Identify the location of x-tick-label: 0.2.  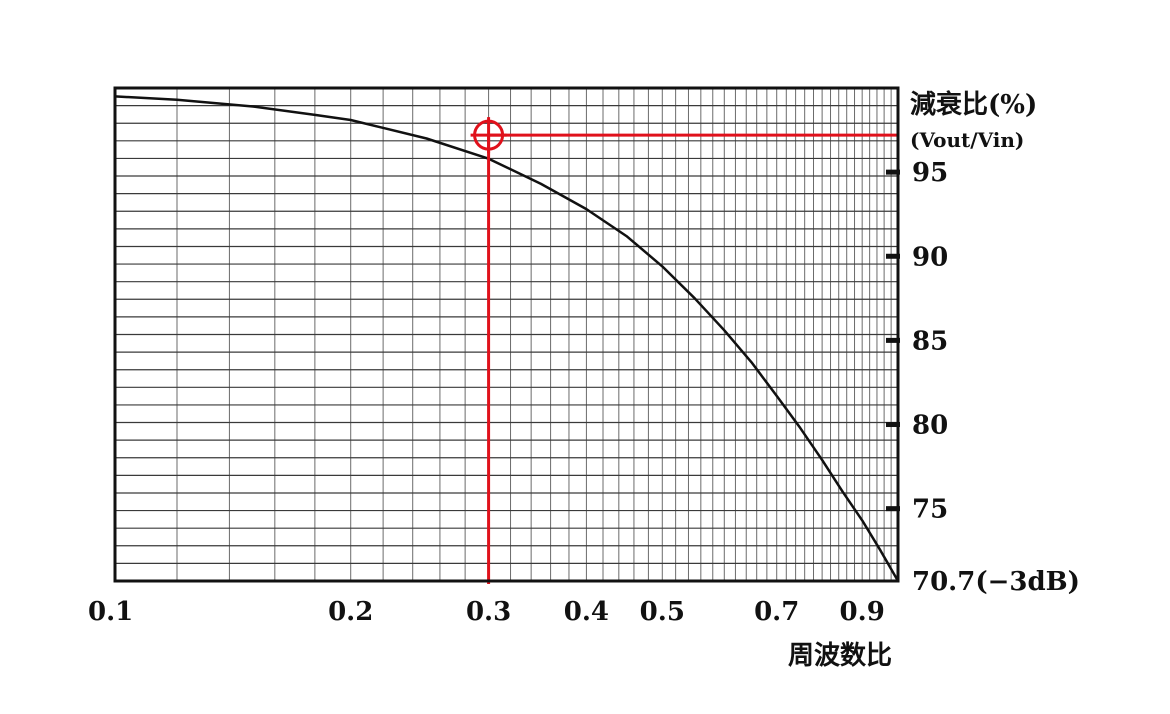
(350, 612).